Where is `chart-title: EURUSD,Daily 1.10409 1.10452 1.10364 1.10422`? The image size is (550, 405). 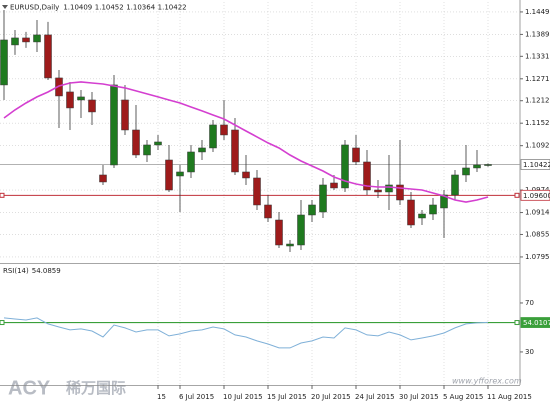
chart-title: EURUSD,Daily 1.10409 1.10452 1.10364 1.10422 is located at coordinates (98, 8).